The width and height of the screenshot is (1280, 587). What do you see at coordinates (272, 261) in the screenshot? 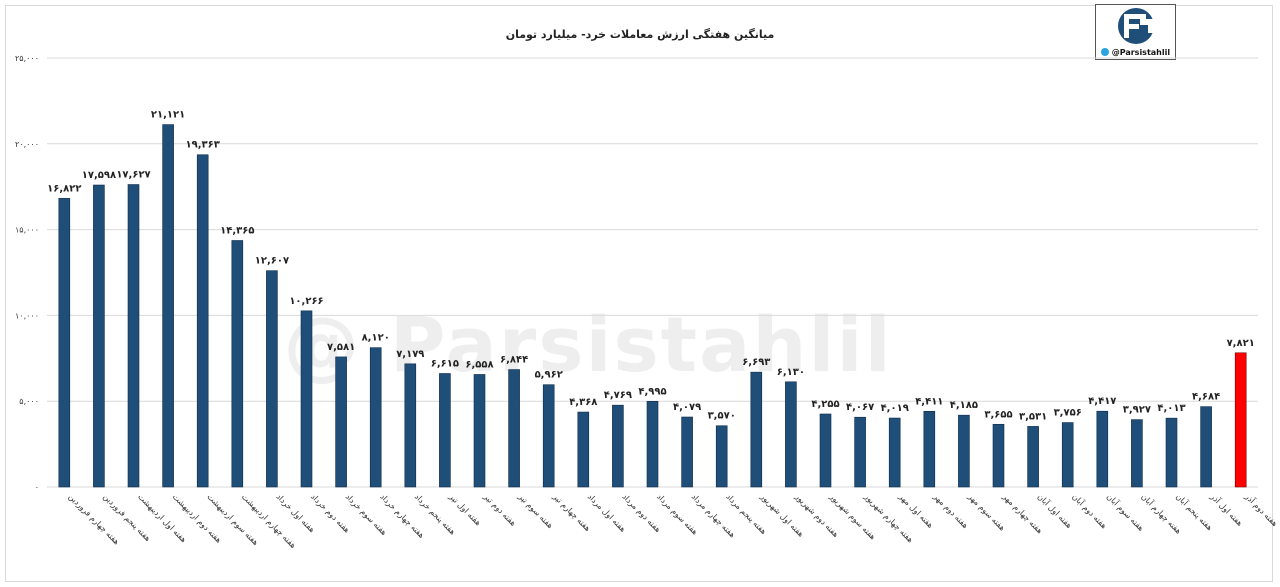
I see `data-label: ۱۲,۶۰۷` at bounding box center [272, 261].